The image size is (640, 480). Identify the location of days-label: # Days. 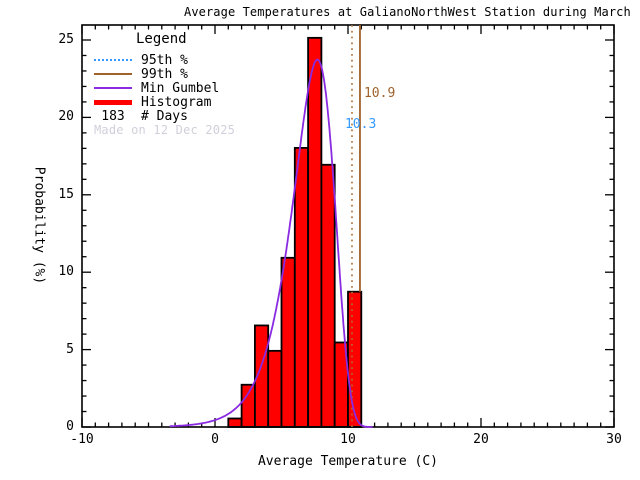
(164, 116).